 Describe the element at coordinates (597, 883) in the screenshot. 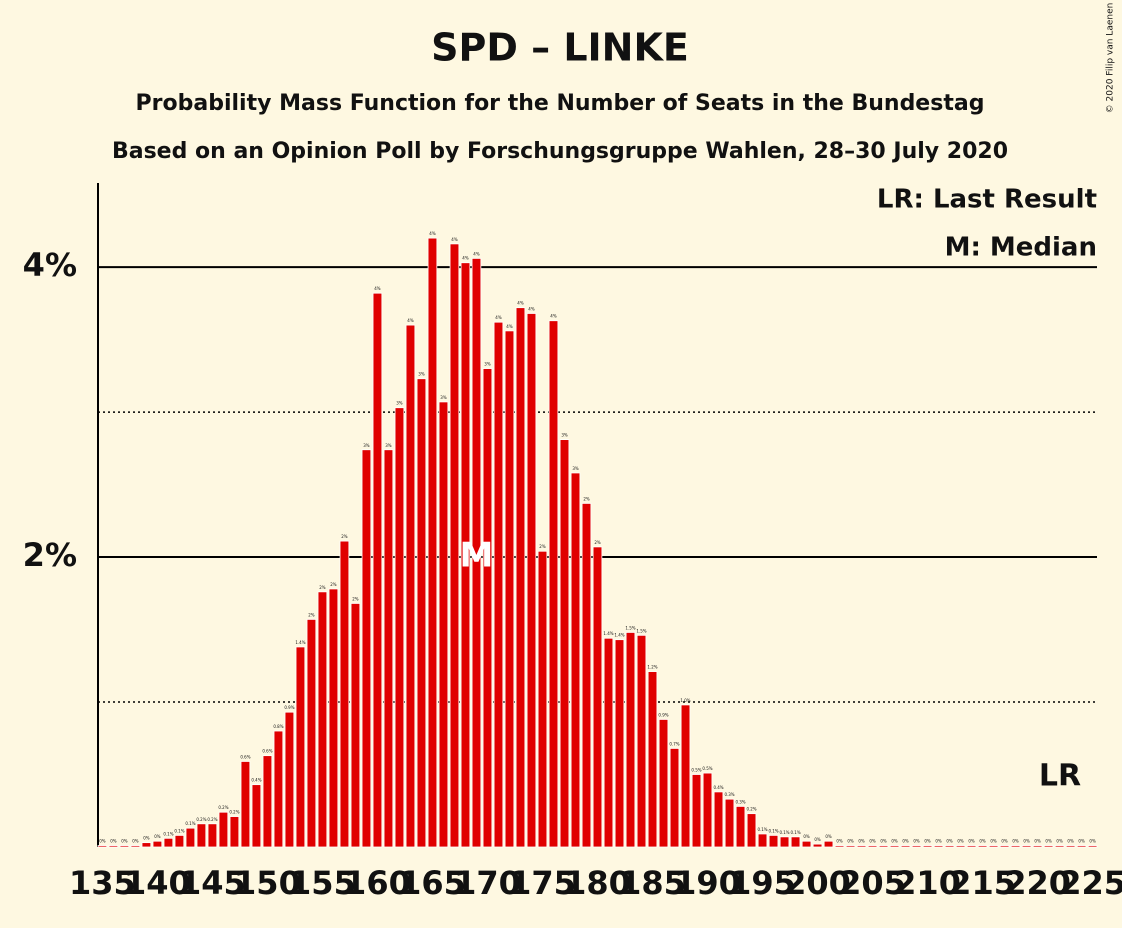

I see `x-tick-label: 180` at that location.